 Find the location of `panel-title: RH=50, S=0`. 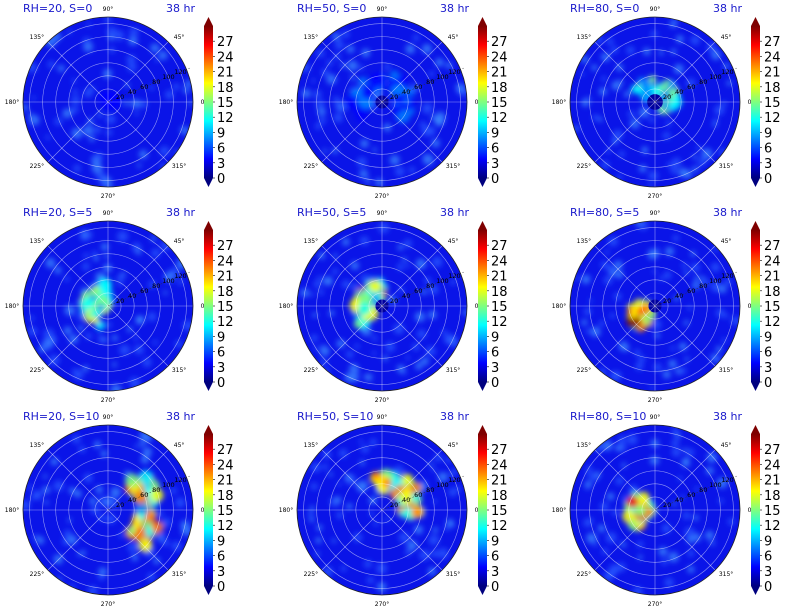

panel-title: RH=50, S=0 is located at coordinates (332, 8).